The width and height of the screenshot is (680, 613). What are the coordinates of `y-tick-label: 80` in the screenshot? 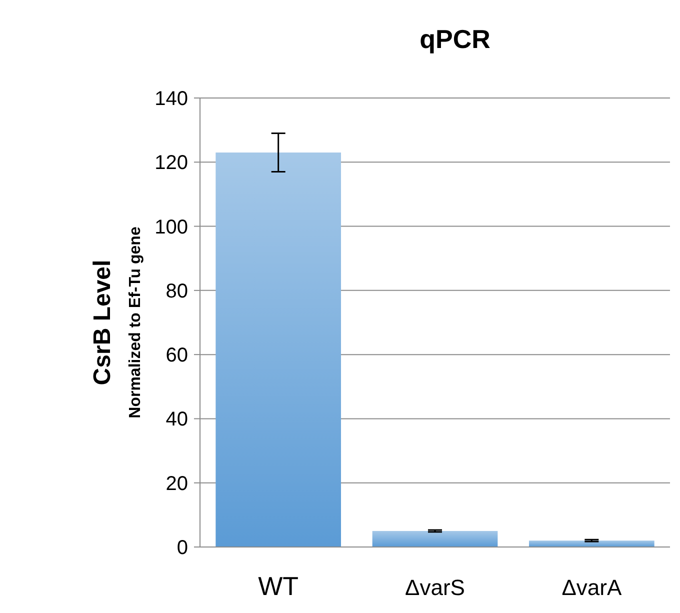 It's located at (177, 291).